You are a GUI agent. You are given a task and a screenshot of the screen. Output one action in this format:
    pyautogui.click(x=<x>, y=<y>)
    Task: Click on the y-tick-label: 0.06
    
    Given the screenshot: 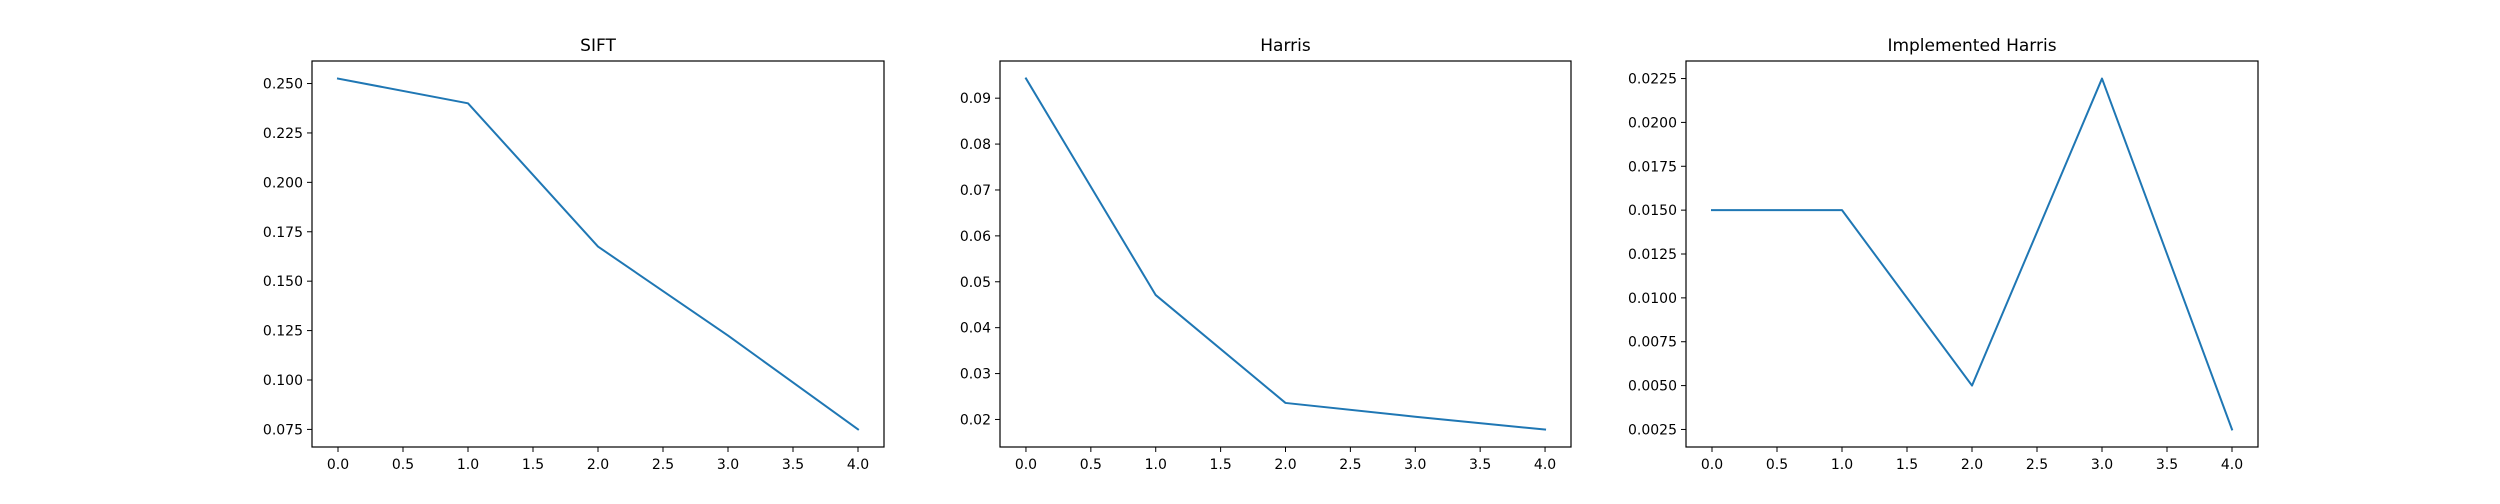 What is the action you would take?
    pyautogui.click(x=975, y=237)
    